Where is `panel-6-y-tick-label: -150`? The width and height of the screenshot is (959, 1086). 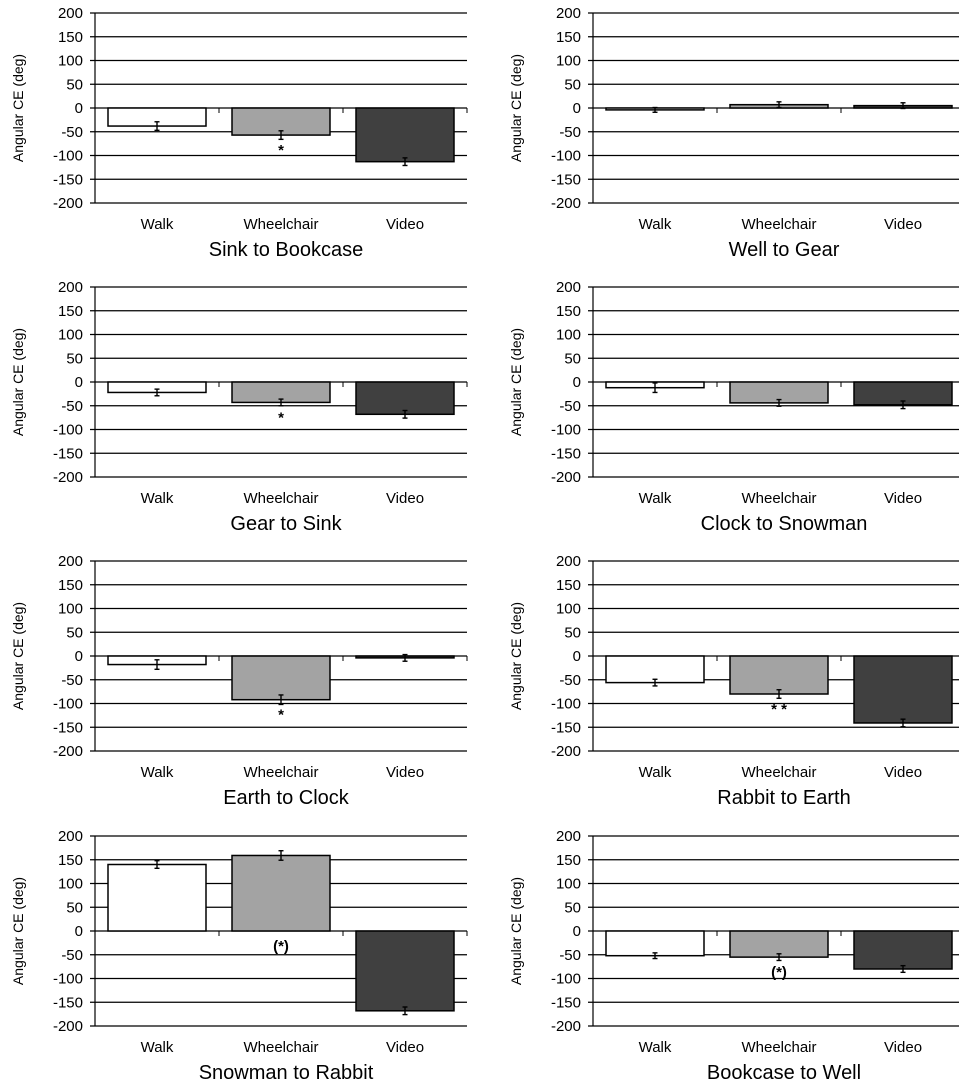 panel-6-y-tick-label: -150 is located at coordinates (566, 727).